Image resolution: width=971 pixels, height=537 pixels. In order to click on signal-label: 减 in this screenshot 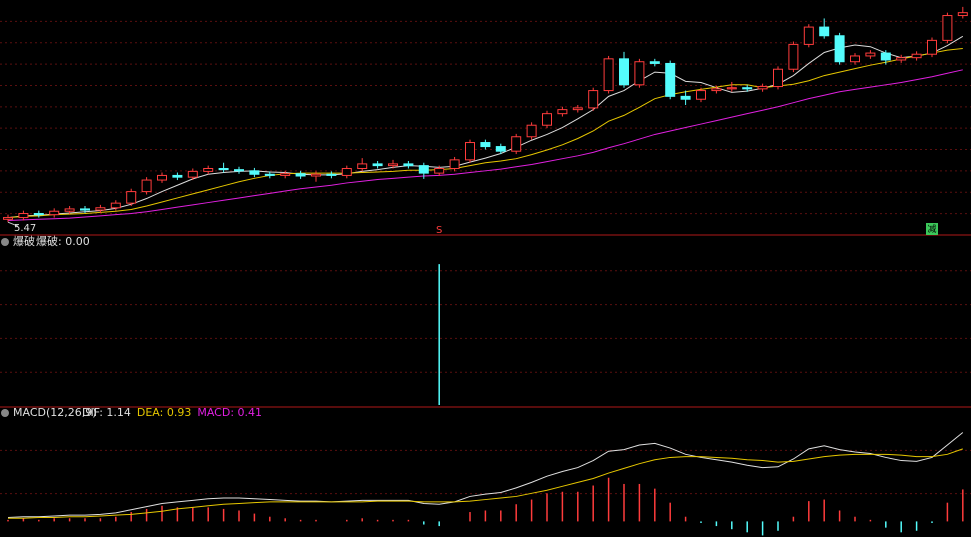, I will do `click(931, 229)`.